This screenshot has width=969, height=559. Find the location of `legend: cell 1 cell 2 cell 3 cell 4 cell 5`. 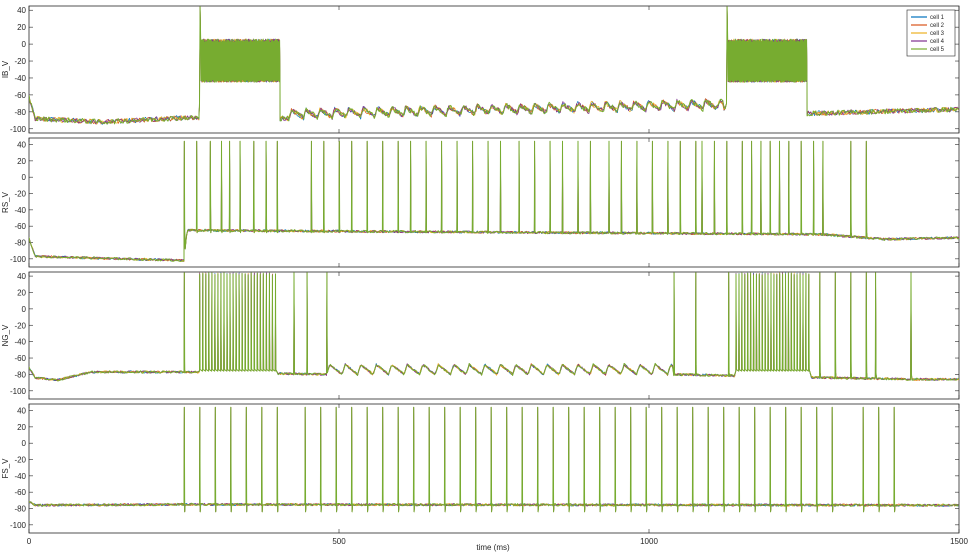

legend: cell 1 cell 2 cell 3 cell 4 cell 5 is located at coordinates (931, 33).